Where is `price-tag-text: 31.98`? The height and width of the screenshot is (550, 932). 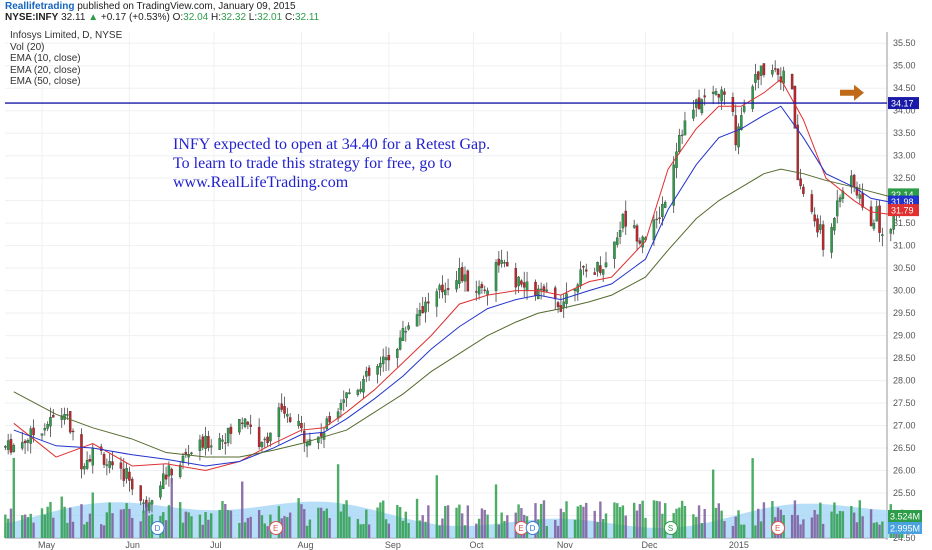
price-tag-text: 31.98 is located at coordinates (902, 202).